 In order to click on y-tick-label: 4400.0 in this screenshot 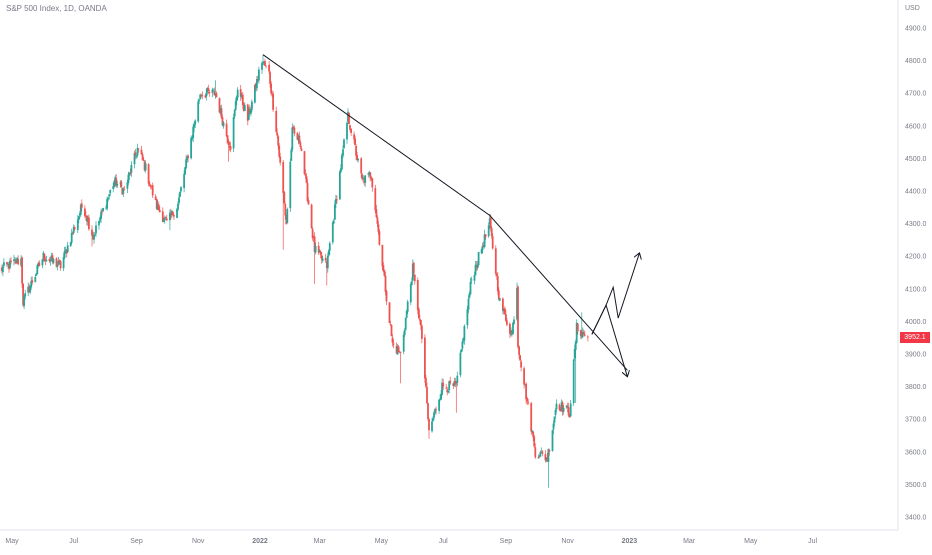, I will do `click(916, 192)`.